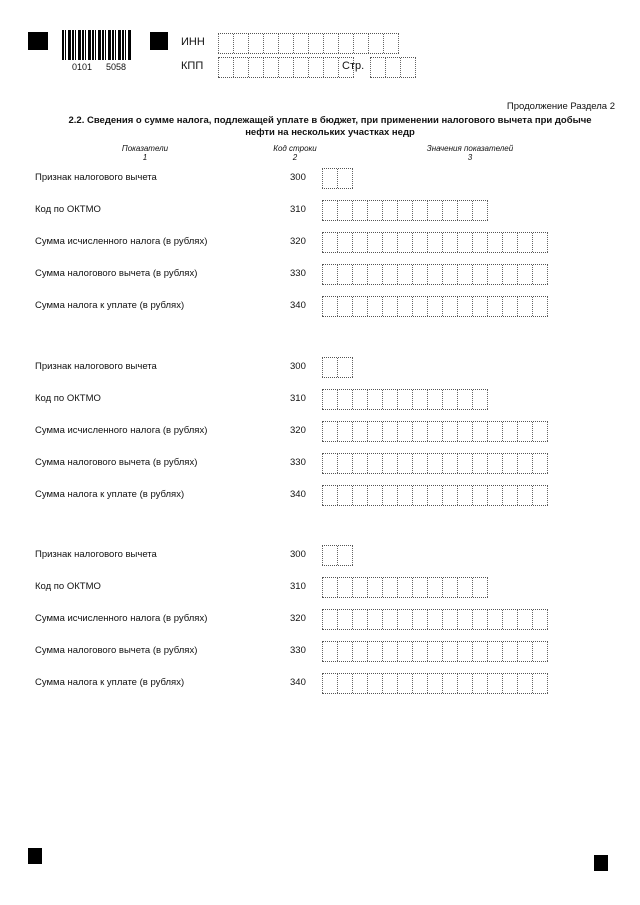 The image size is (640, 905). Describe the element at coordinates (286, 67) in the screenshot. I see `kpp-field` at that location.